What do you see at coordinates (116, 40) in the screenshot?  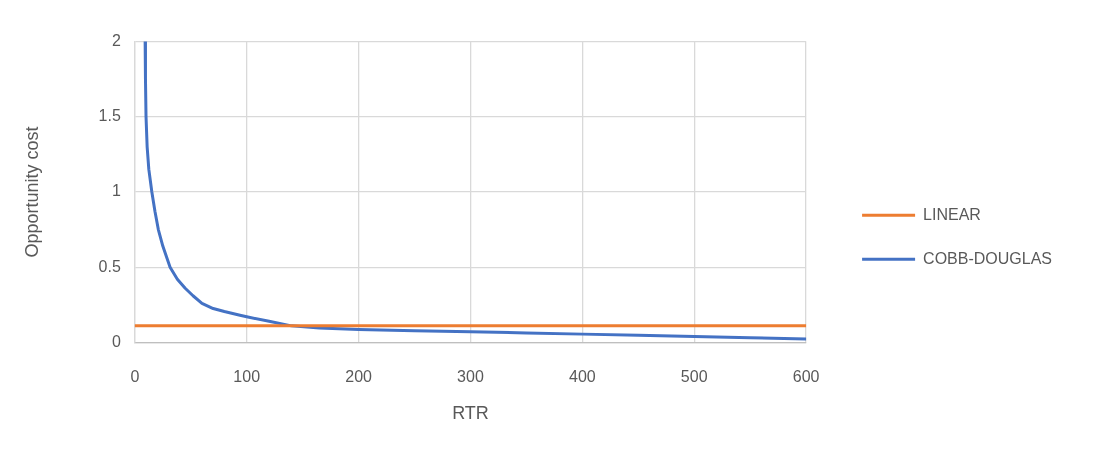 I see `y-tick-label: 2` at bounding box center [116, 40].